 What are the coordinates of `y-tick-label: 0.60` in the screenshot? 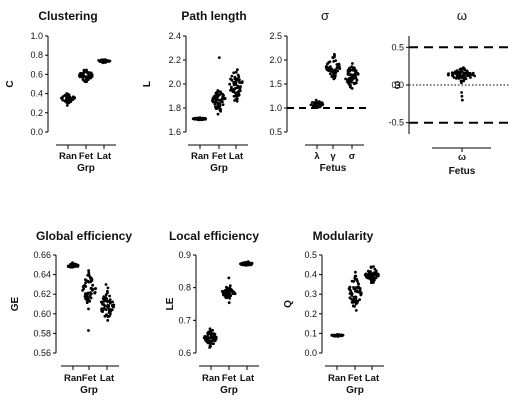 It's located at (42, 314).